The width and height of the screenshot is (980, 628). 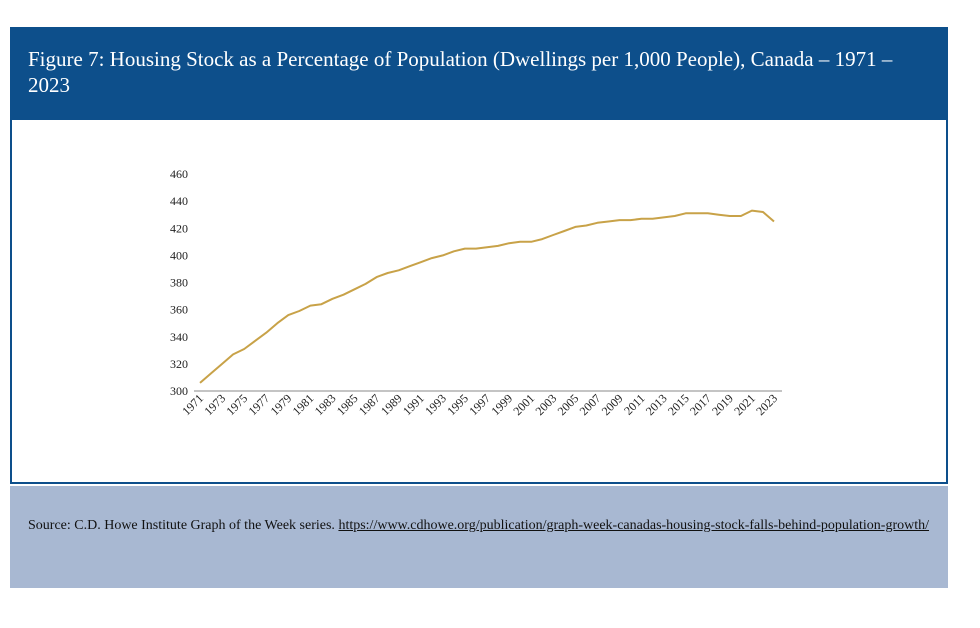 What do you see at coordinates (179, 310) in the screenshot?
I see `y-tick-label: 360` at bounding box center [179, 310].